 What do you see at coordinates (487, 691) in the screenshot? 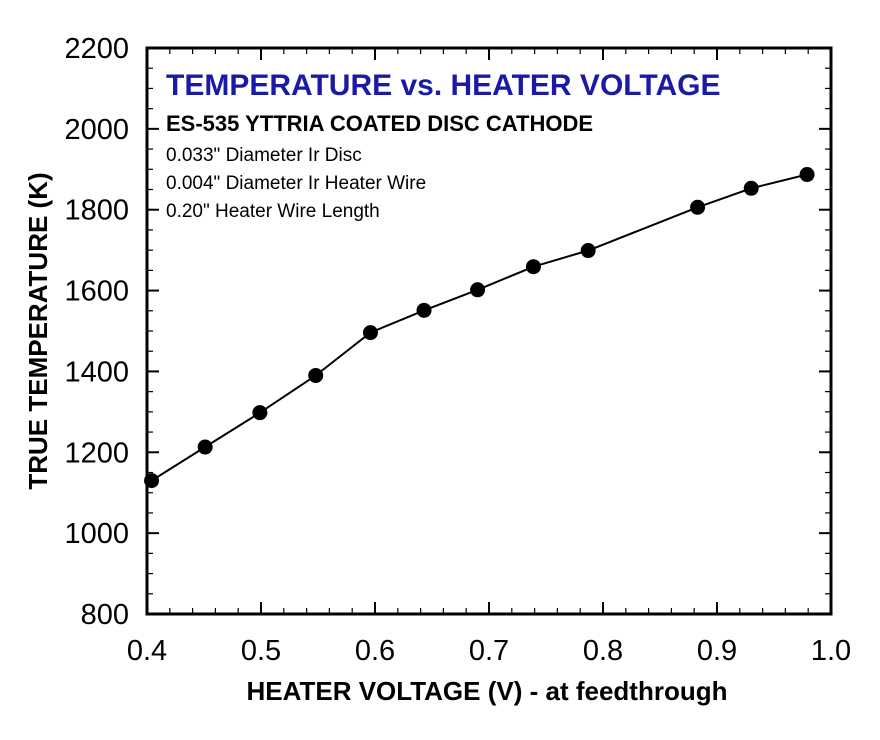
I see `x-axis-title: HEATER VOLTAGE (V) - at feedthrough` at bounding box center [487, 691].